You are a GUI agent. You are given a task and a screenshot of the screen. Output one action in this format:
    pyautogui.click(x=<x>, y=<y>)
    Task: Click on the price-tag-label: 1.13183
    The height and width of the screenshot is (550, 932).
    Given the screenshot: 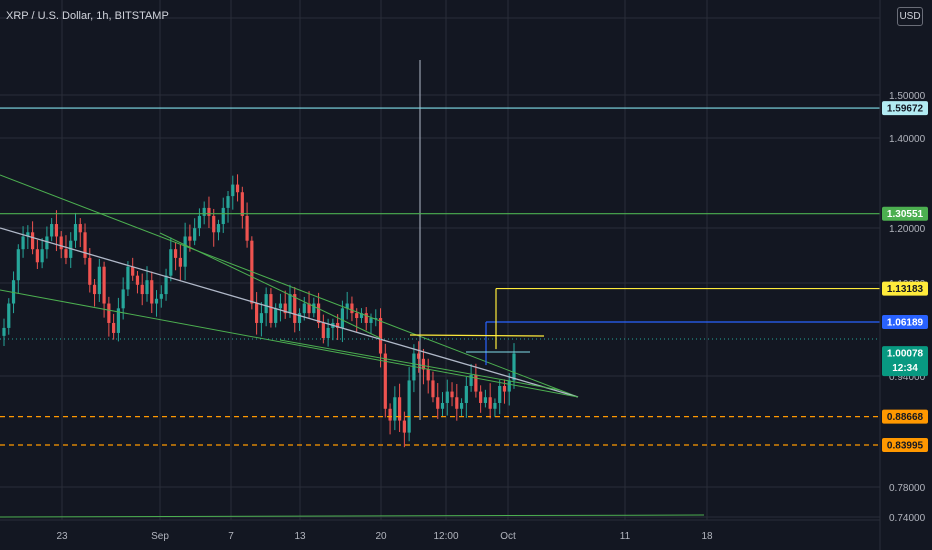 What is the action you would take?
    pyautogui.click(x=905, y=289)
    